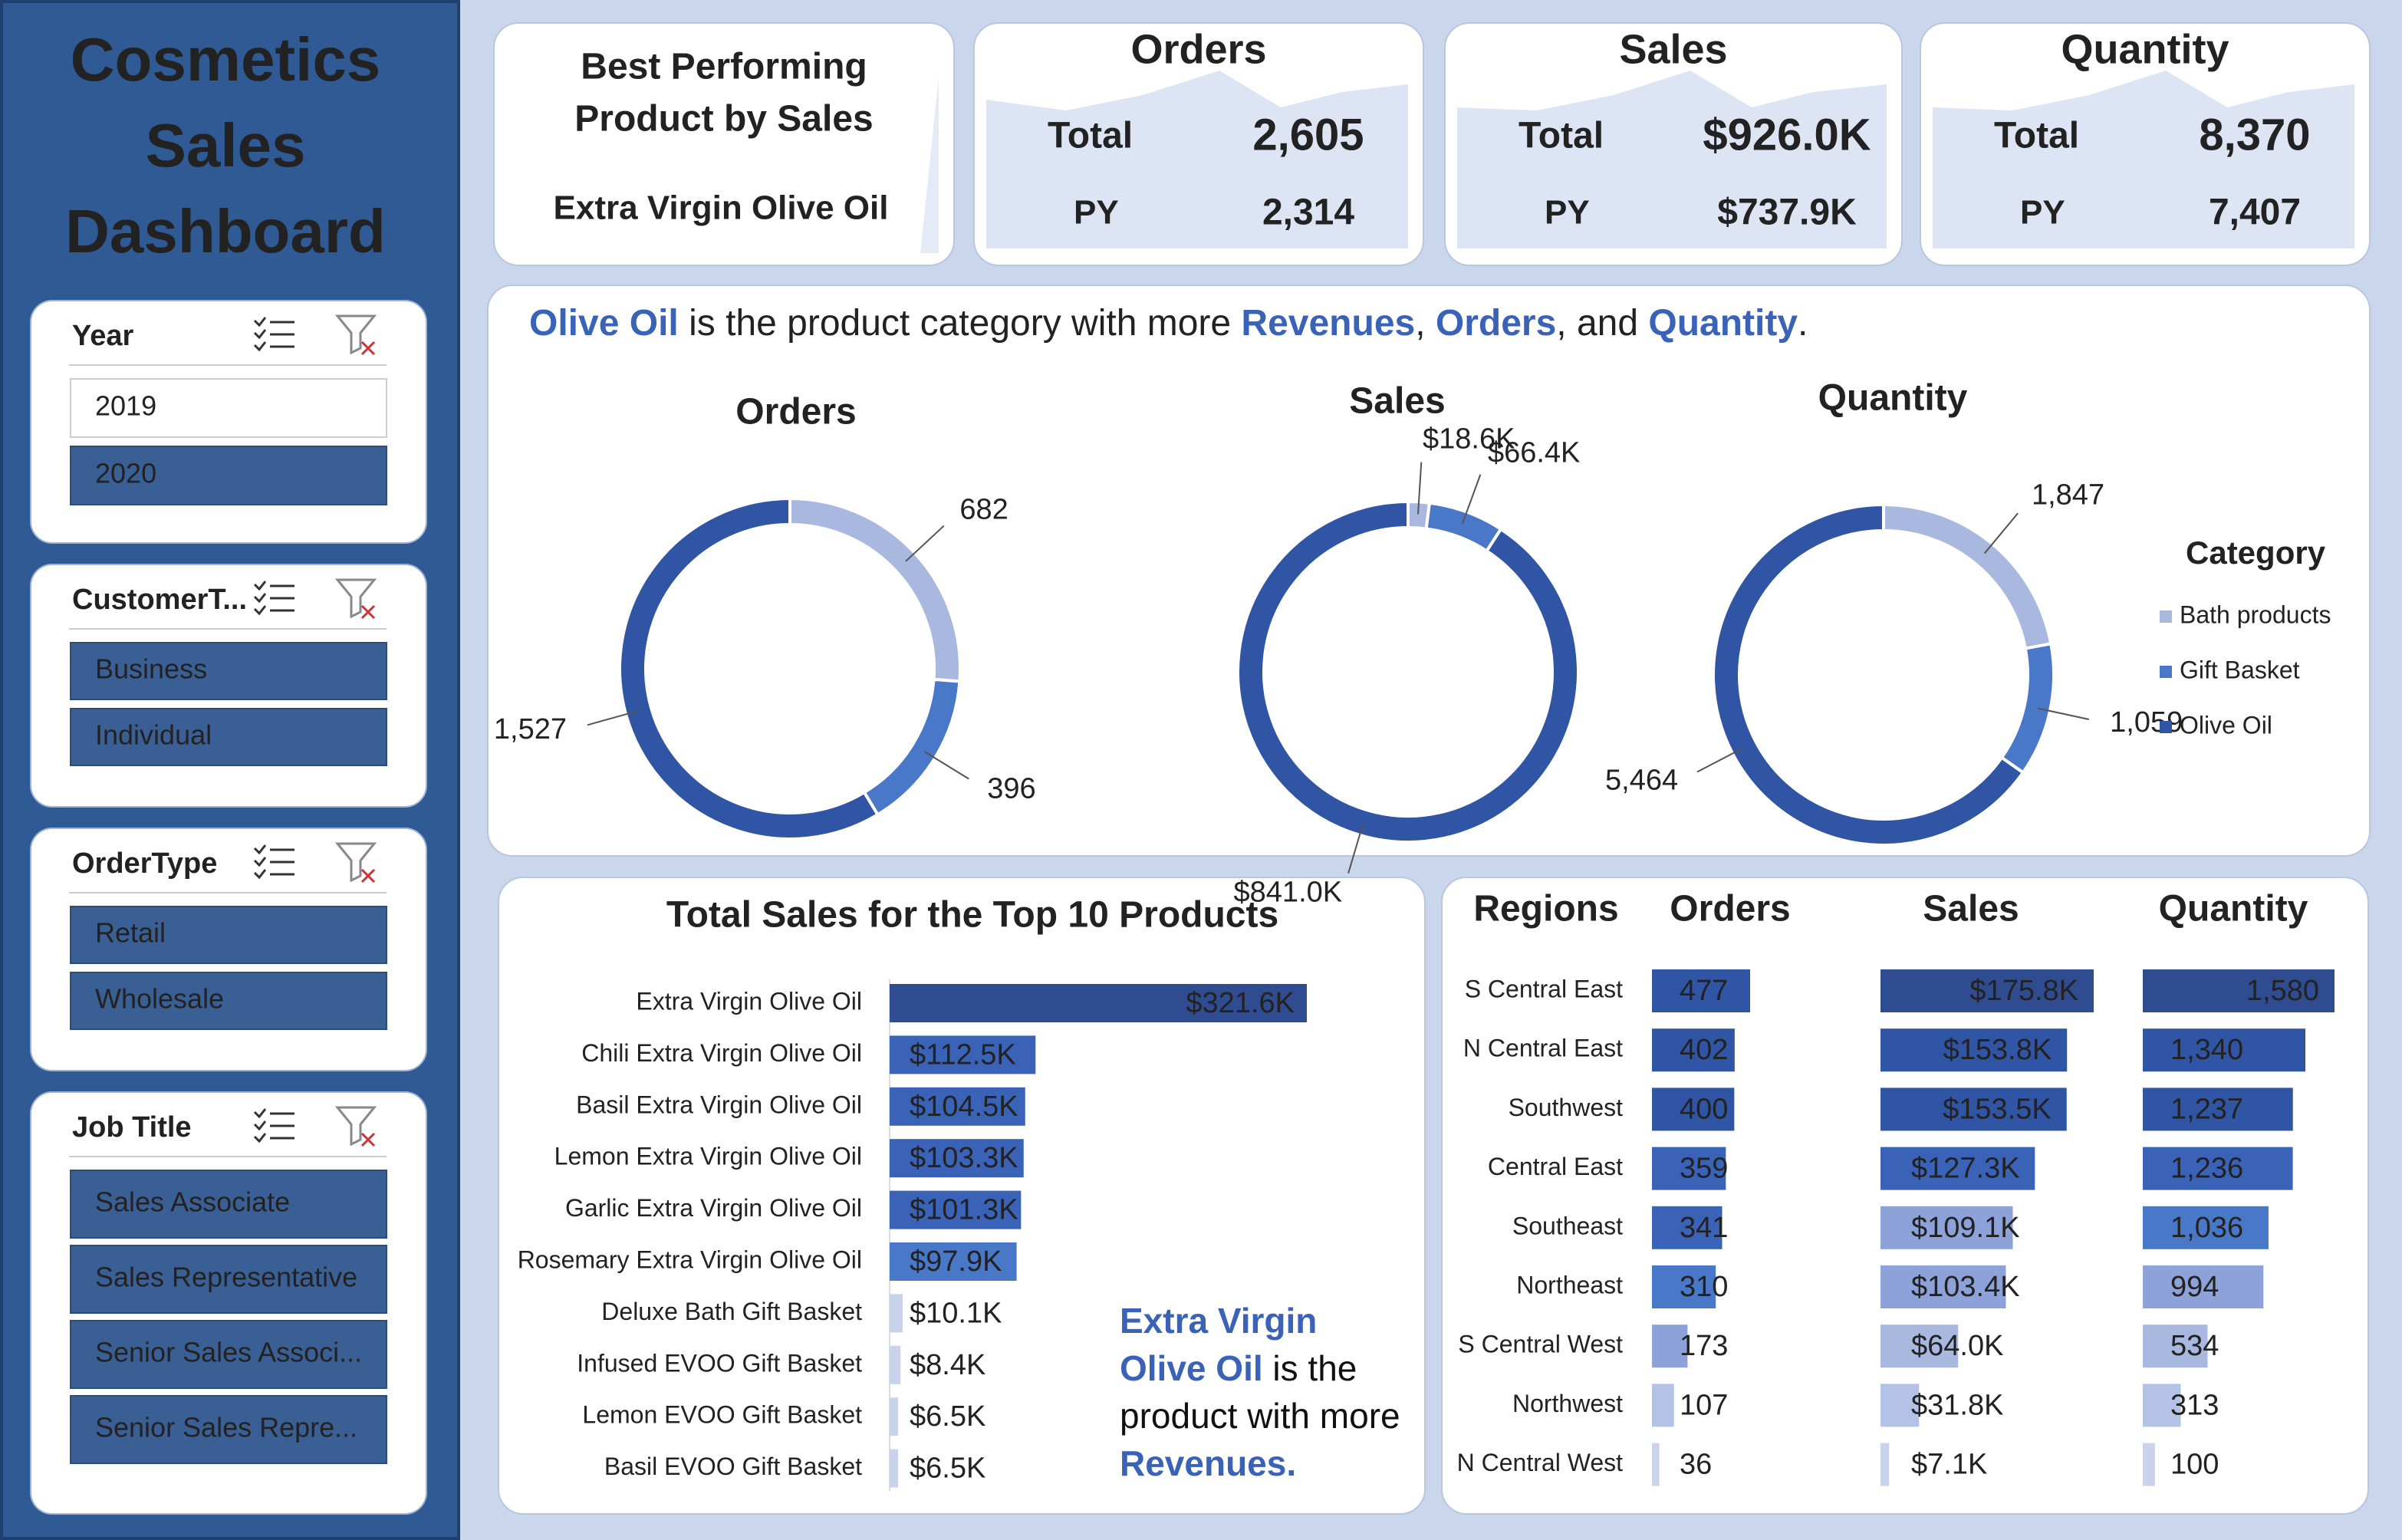 This screenshot has width=2402, height=1540. I want to click on data-label: 359, so click(1704, 1169).